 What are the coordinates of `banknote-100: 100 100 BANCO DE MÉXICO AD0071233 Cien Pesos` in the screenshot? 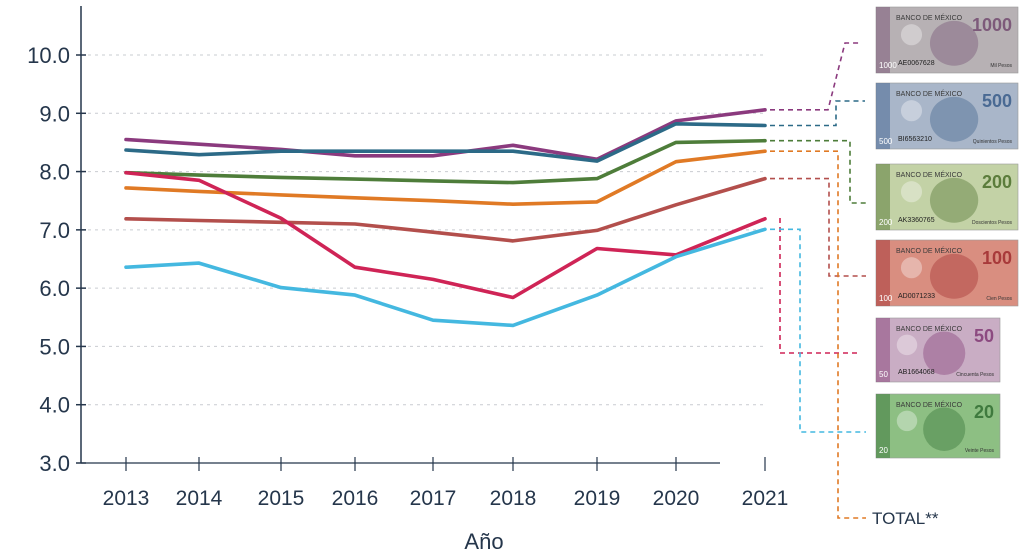 It's located at (947, 273).